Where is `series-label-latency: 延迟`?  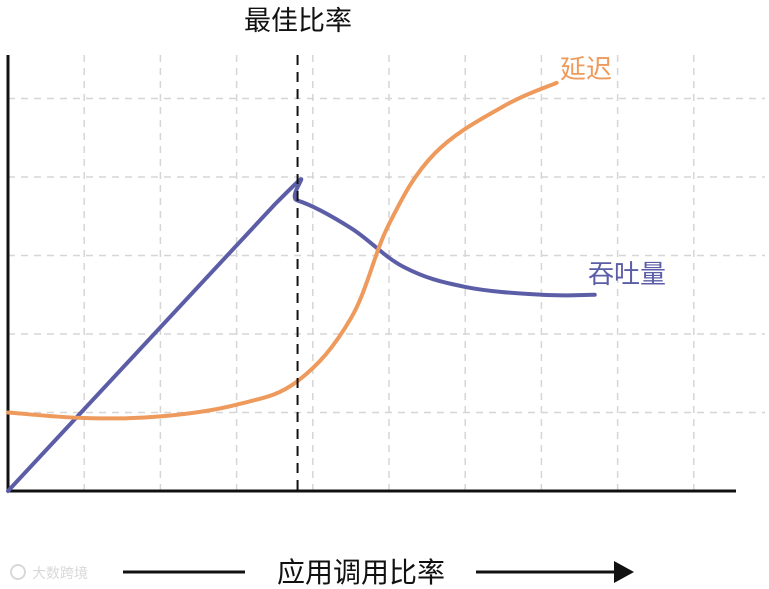 series-label-latency: 延迟 is located at coordinates (586, 70).